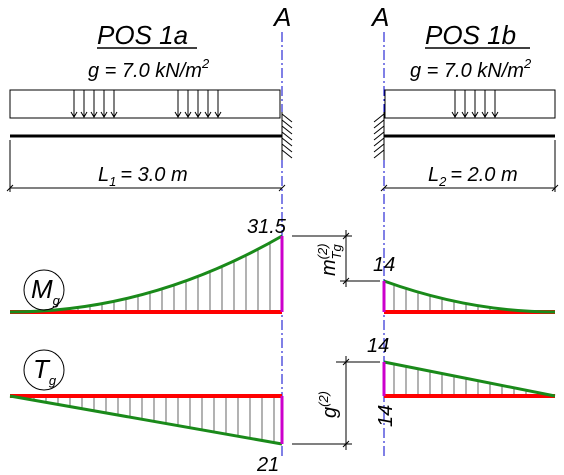  I want to click on right-load-block, so click(470, 104).